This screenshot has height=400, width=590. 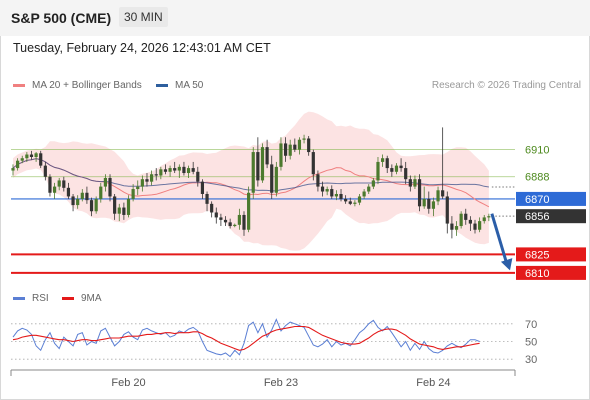 I want to click on legend-ma20-swatch, so click(x=19, y=85).